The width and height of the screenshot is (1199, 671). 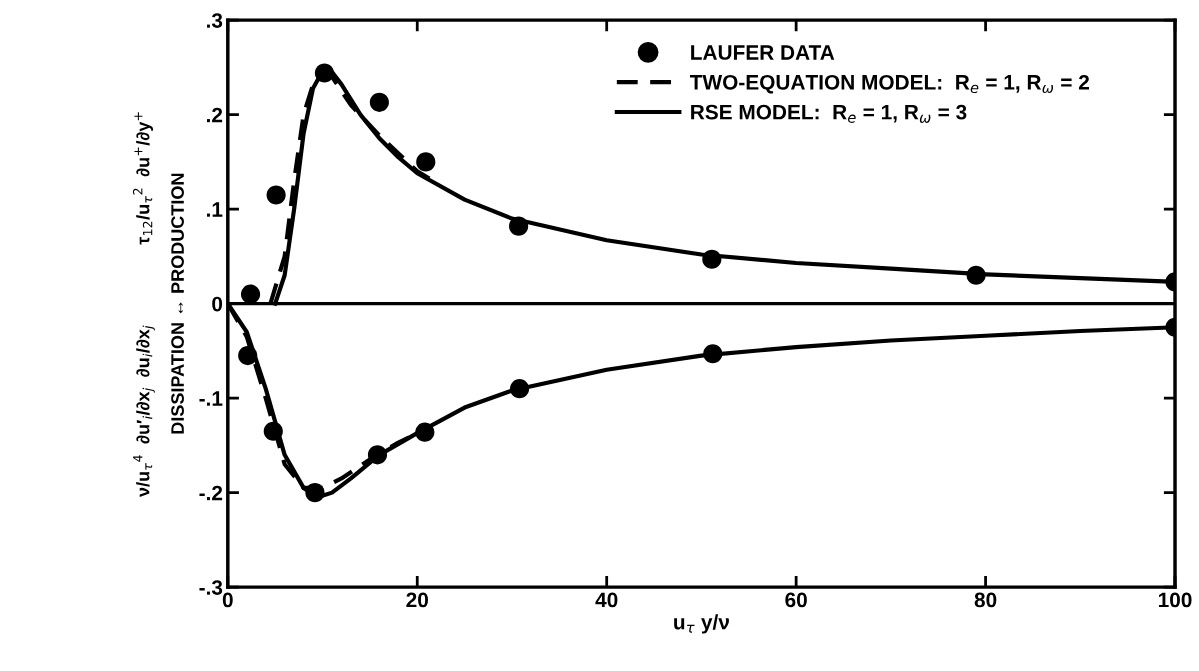 What do you see at coordinates (211, 587) in the screenshot?
I see `y-tick-label: -.3` at bounding box center [211, 587].